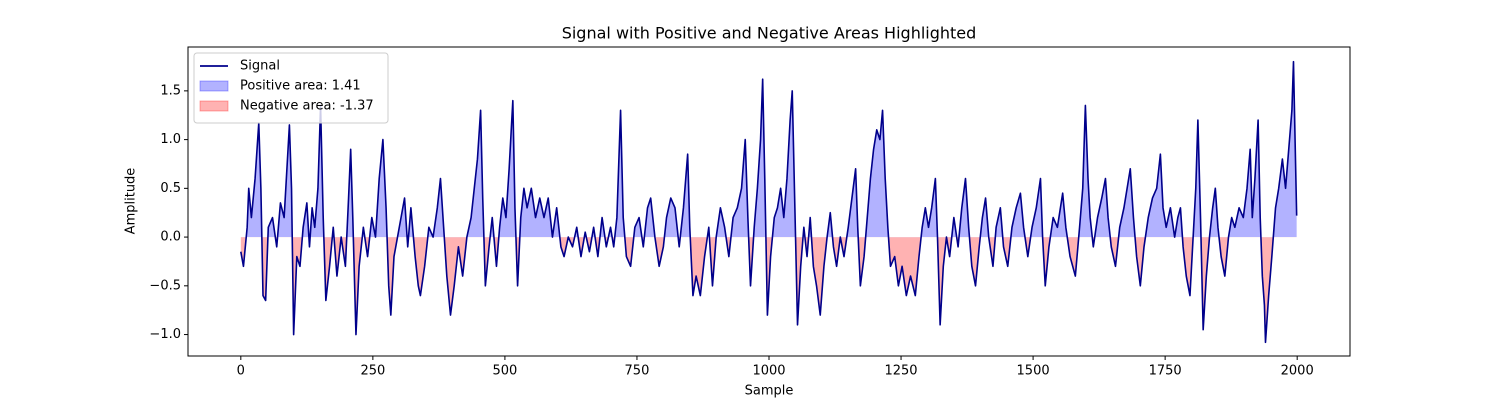 The width and height of the screenshot is (1500, 400). What do you see at coordinates (1165, 371) in the screenshot?
I see `x-tick-label: 1750` at bounding box center [1165, 371].